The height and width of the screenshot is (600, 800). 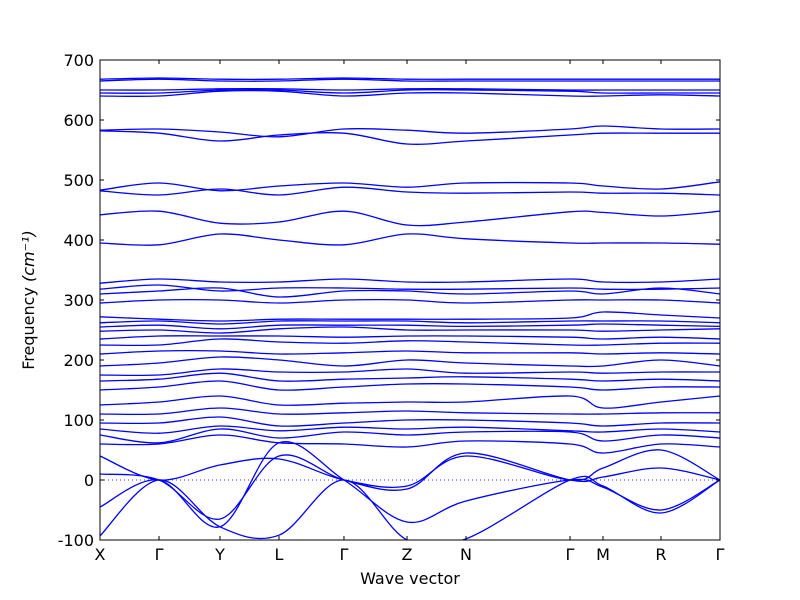 I want to click on y-tick-label: 600, so click(x=78, y=120).